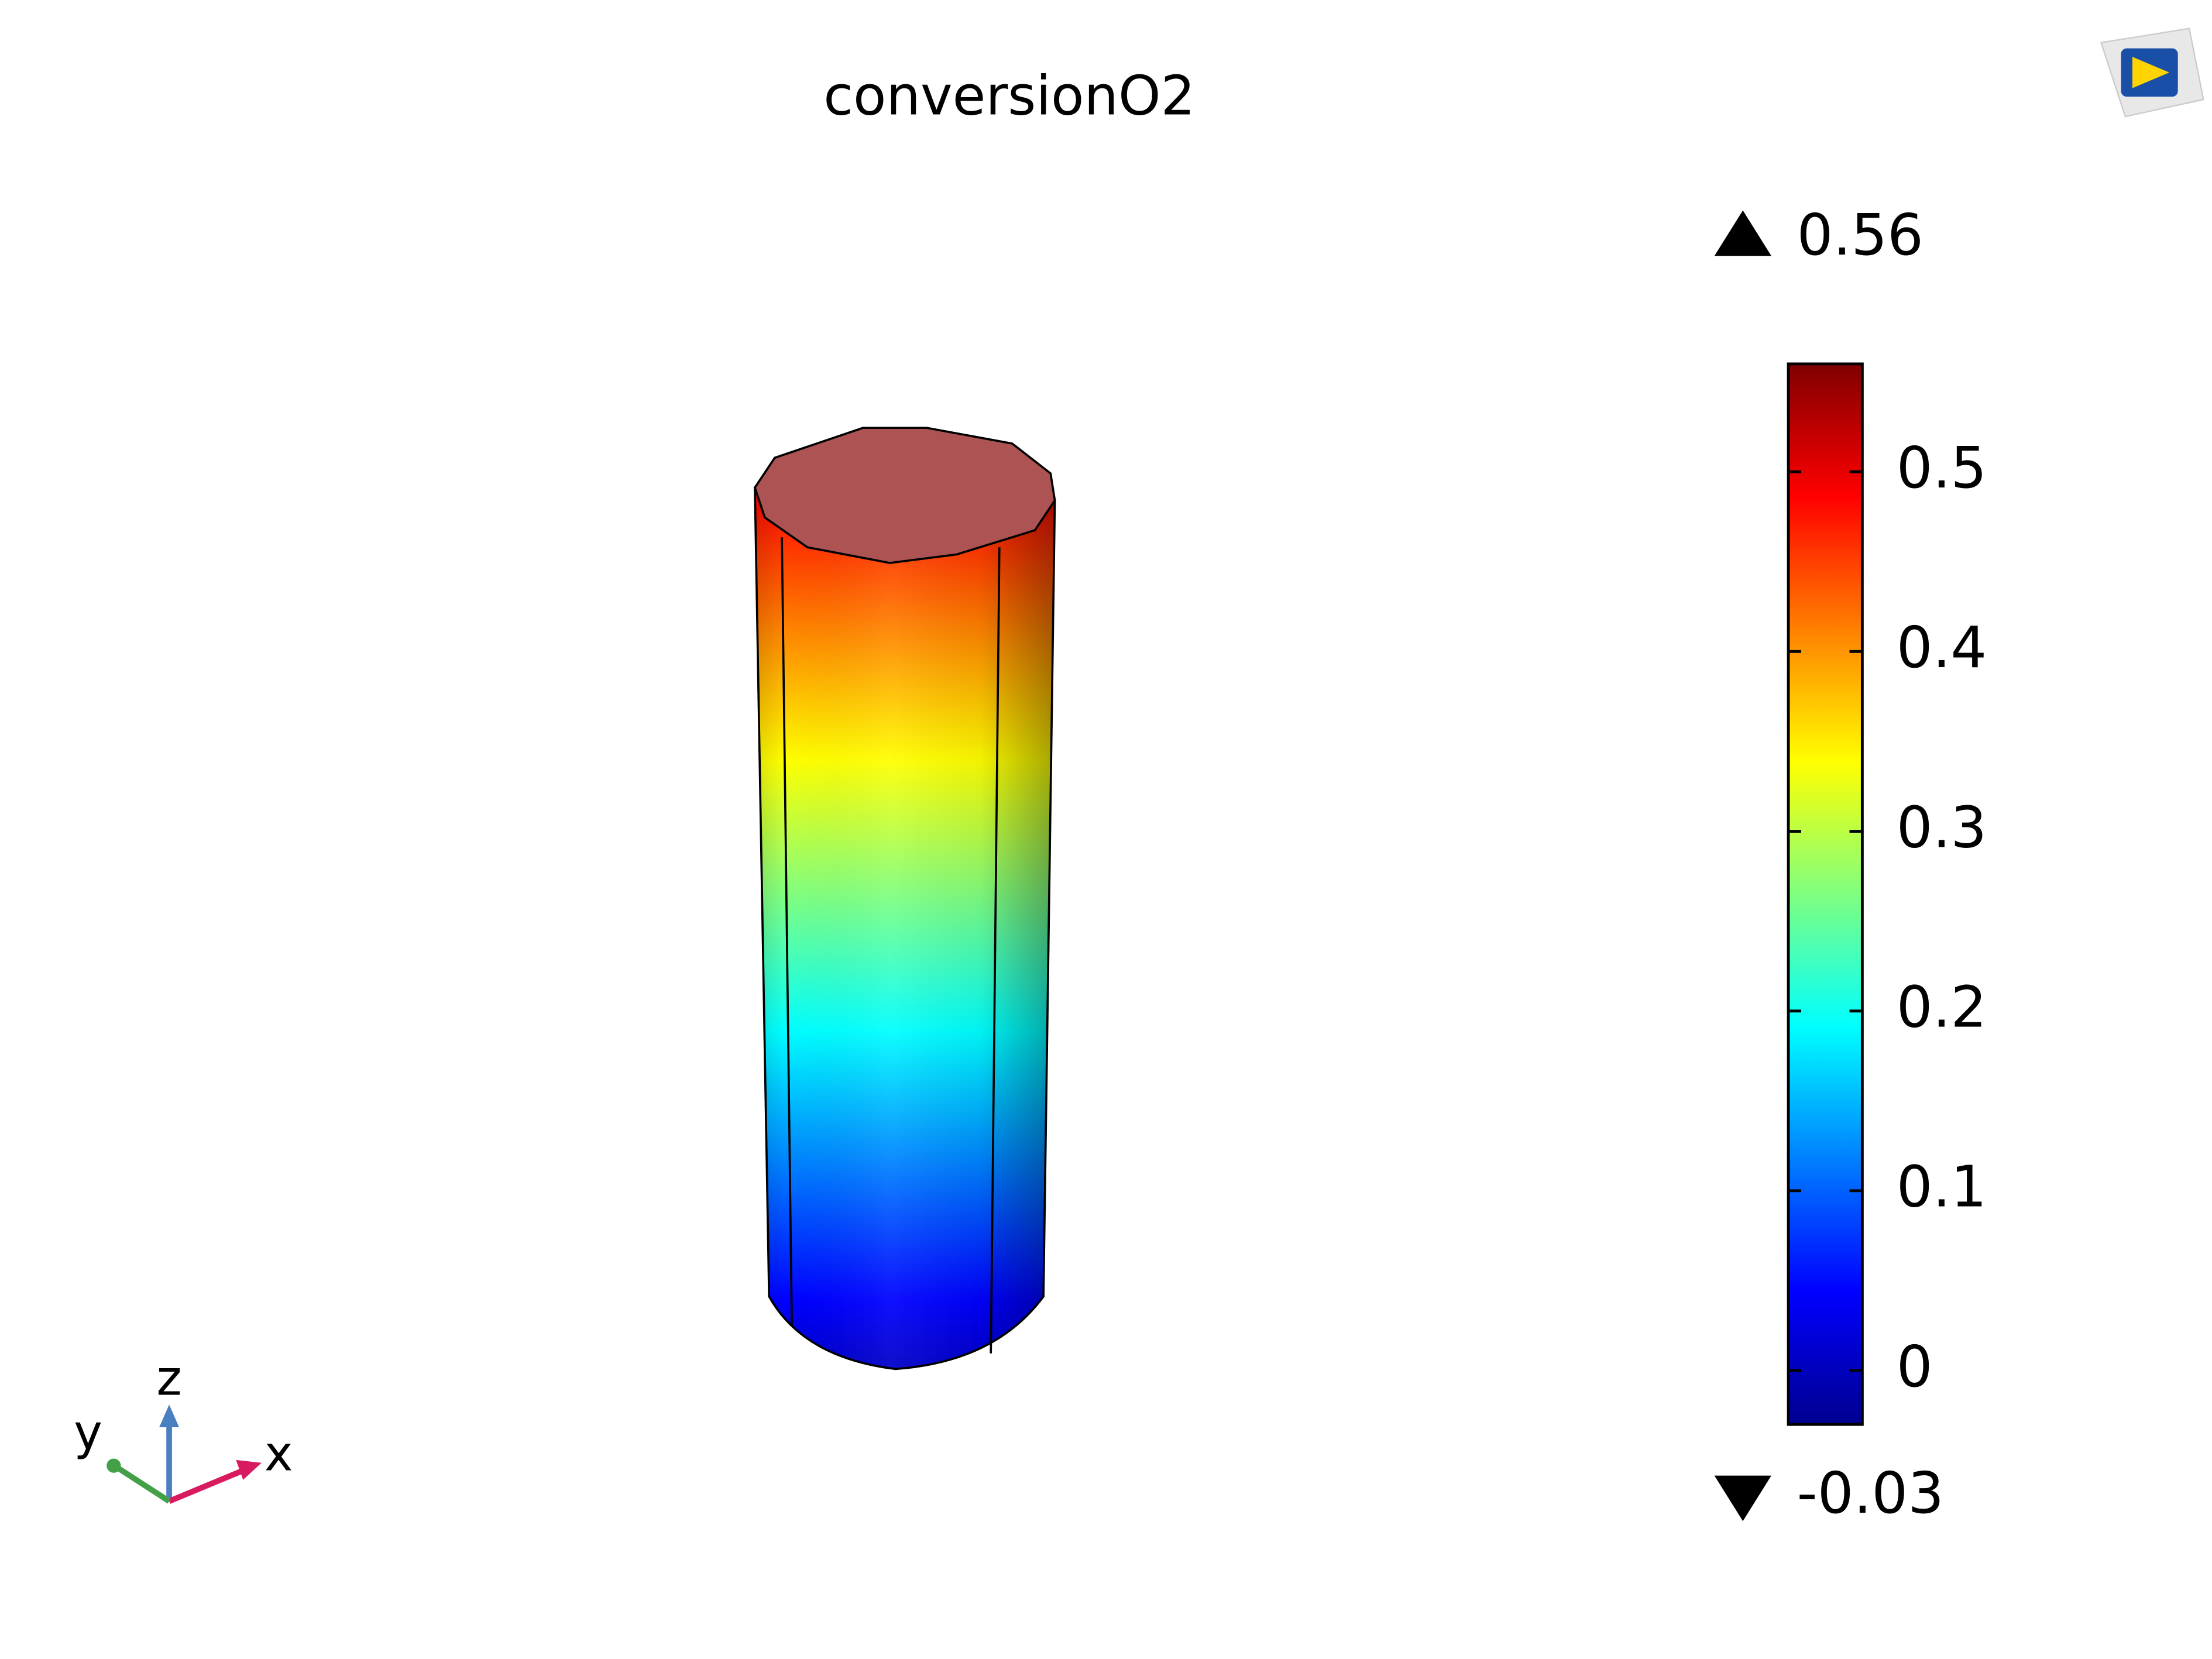  What do you see at coordinates (88, 1432) in the screenshot?
I see `y-label: y` at bounding box center [88, 1432].